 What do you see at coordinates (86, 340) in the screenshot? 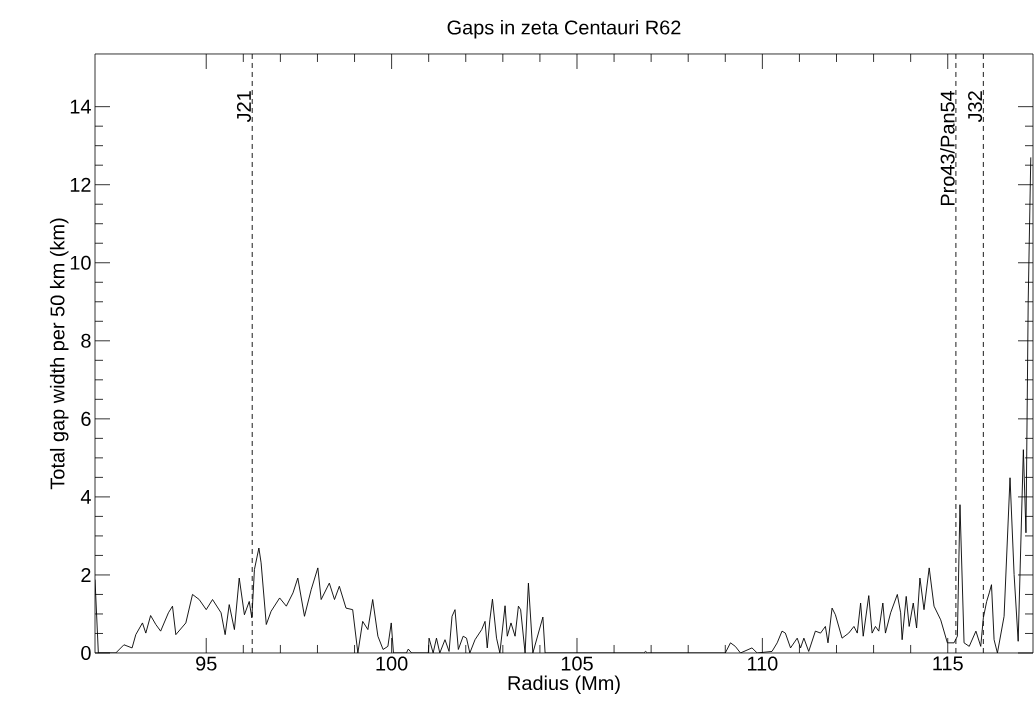
I see `y-tick-label: 8` at bounding box center [86, 340].